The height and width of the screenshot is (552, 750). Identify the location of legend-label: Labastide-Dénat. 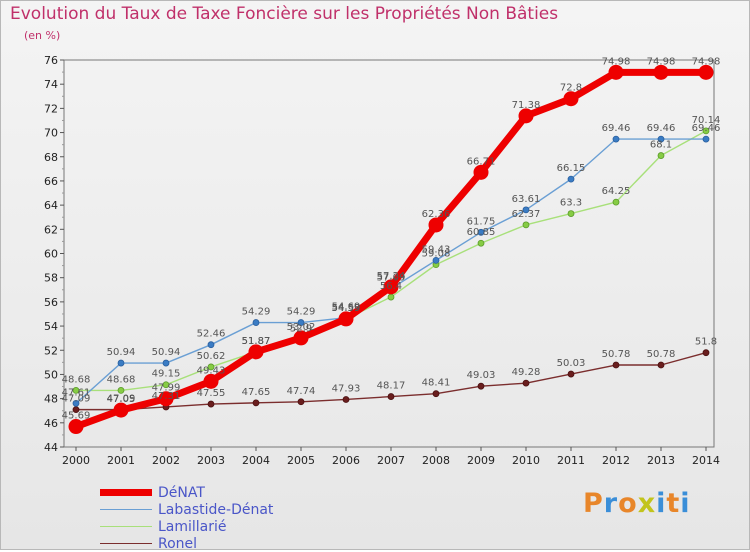
(216, 509).